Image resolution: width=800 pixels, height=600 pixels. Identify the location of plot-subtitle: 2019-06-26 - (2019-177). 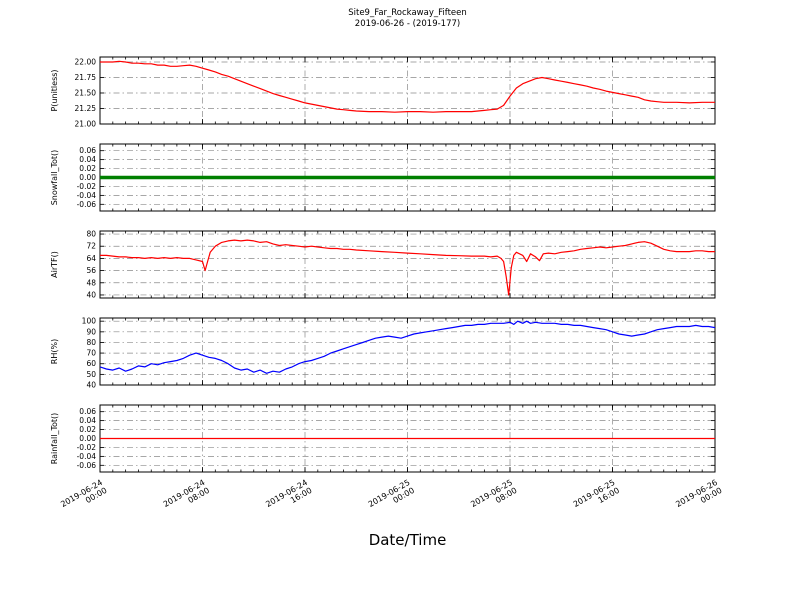
(407, 24).